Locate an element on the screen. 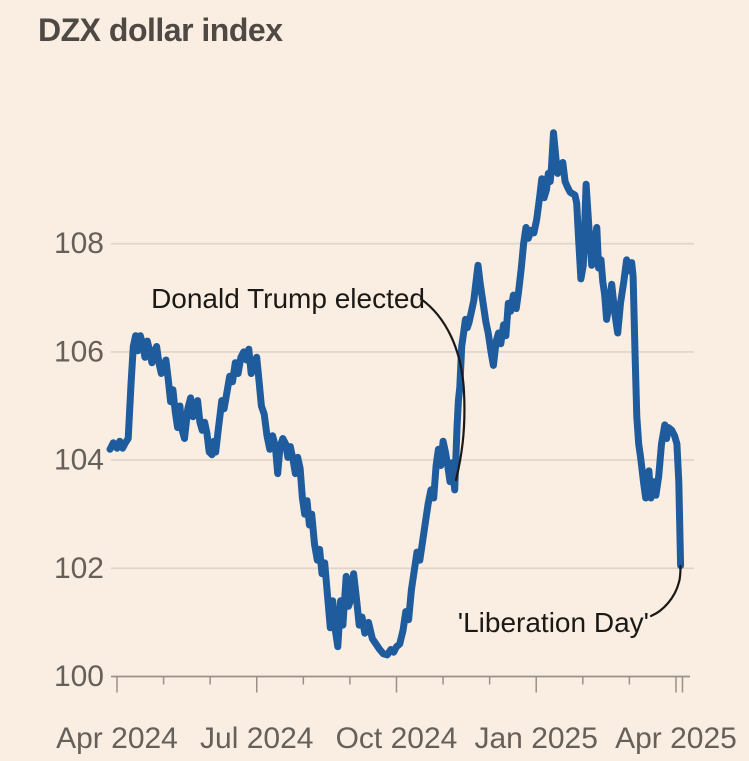 The height and width of the screenshot is (761, 749). y-tick-label: 106 is located at coordinates (79, 351).